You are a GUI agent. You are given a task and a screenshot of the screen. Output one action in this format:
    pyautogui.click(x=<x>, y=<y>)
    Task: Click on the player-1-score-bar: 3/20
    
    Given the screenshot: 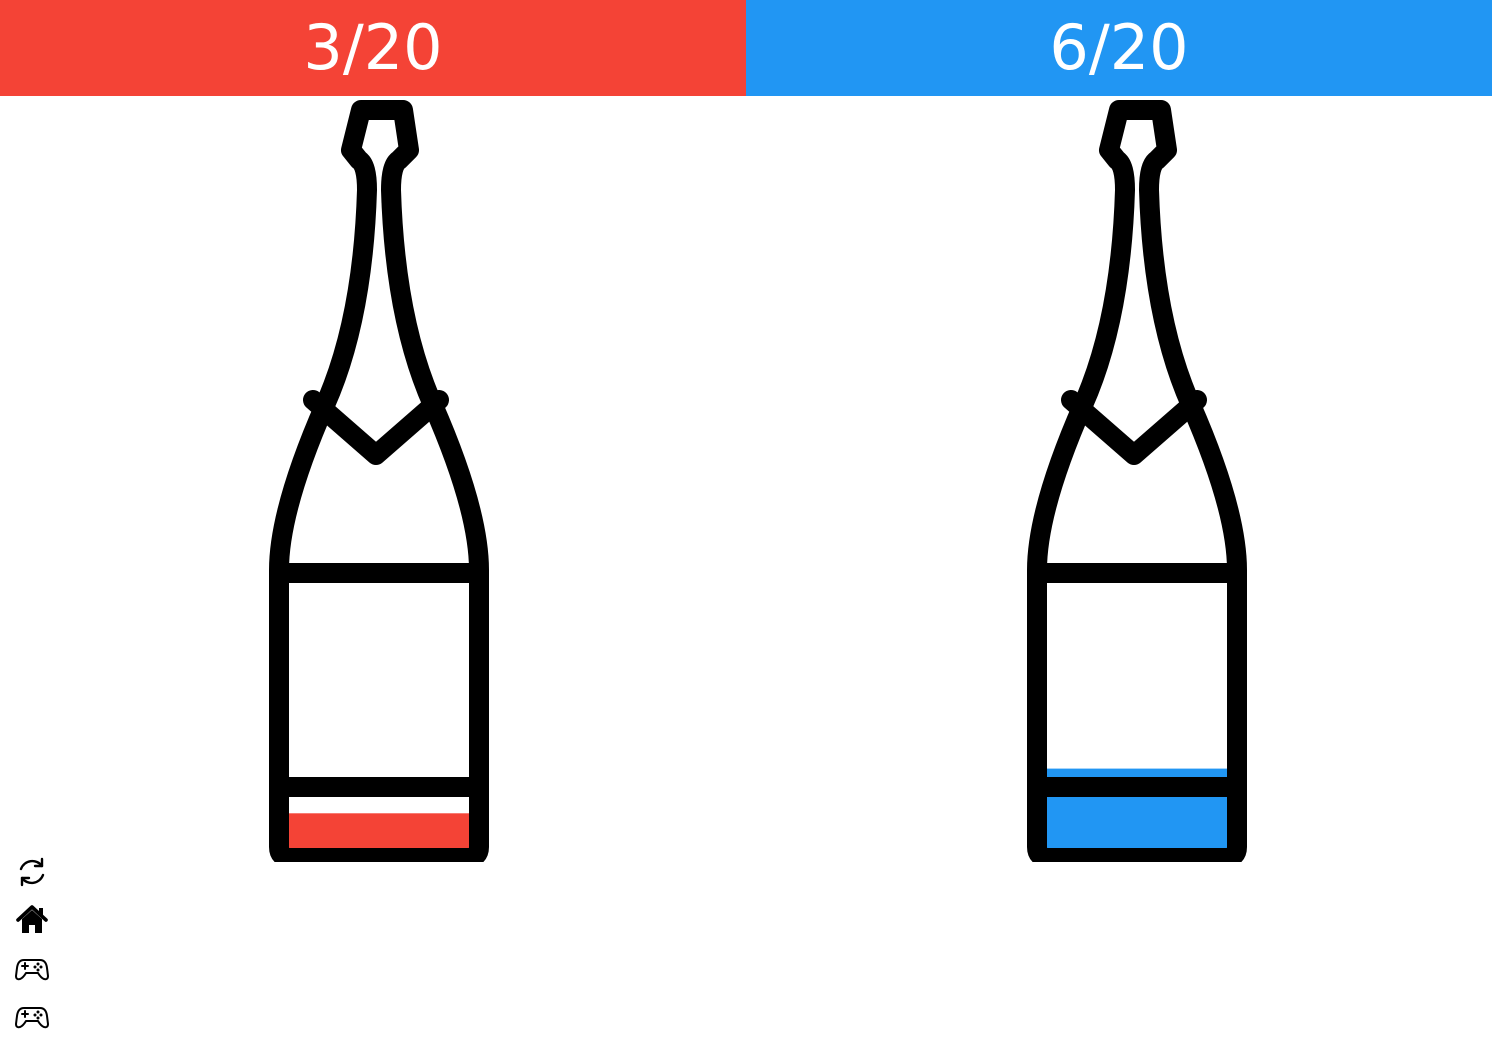 What is the action you would take?
    pyautogui.click(x=373, y=48)
    